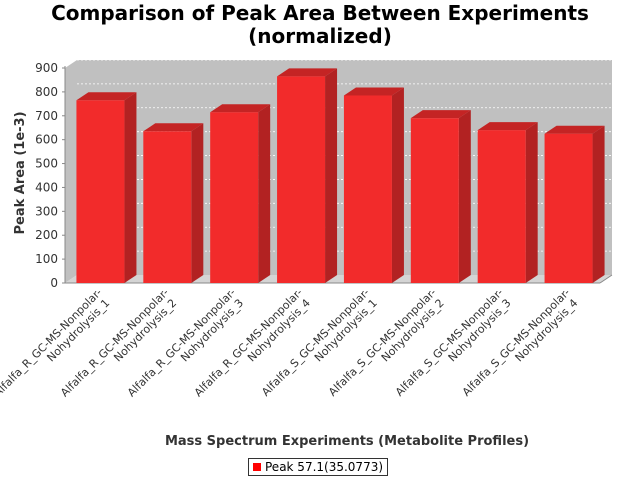  What do you see at coordinates (20, 172) in the screenshot?
I see `y-axis-title: Peak Area (1e-3)` at bounding box center [20, 172].